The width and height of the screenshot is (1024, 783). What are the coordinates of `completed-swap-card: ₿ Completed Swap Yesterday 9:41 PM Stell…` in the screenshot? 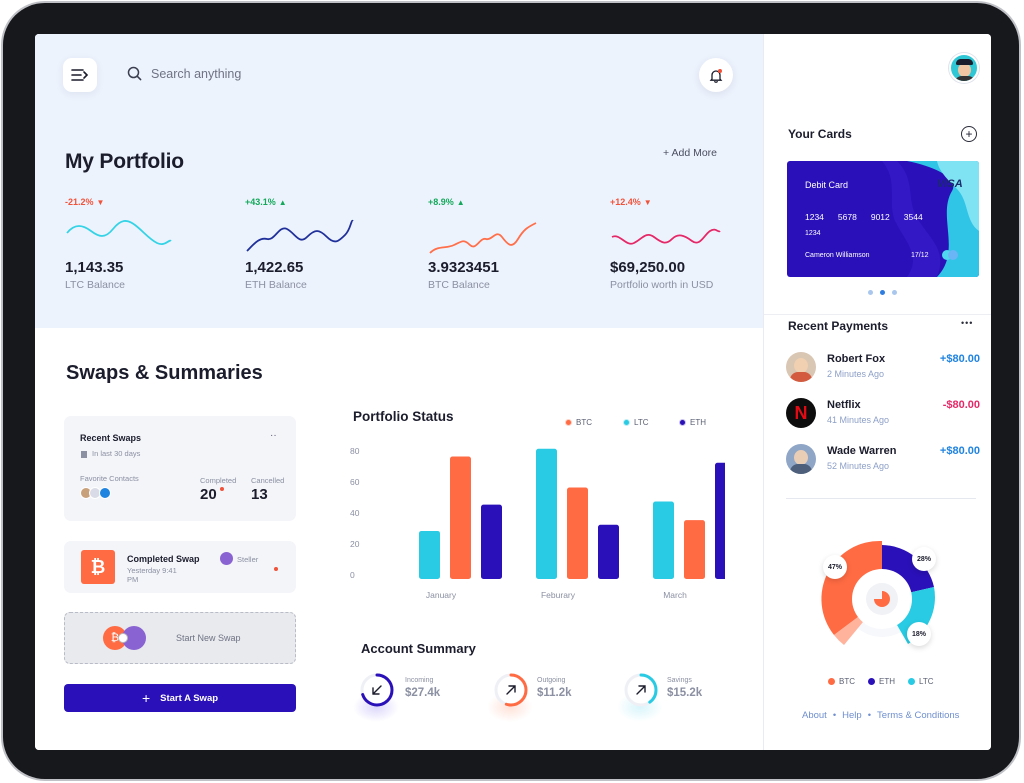 It's located at (180, 567).